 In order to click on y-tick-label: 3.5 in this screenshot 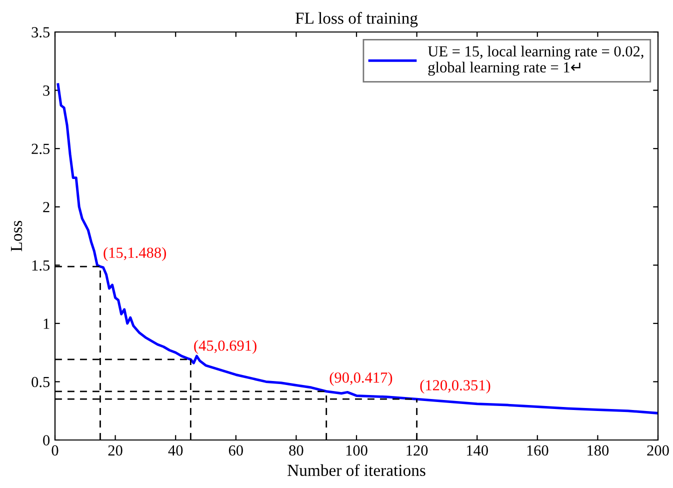, I will do `click(41, 32)`.